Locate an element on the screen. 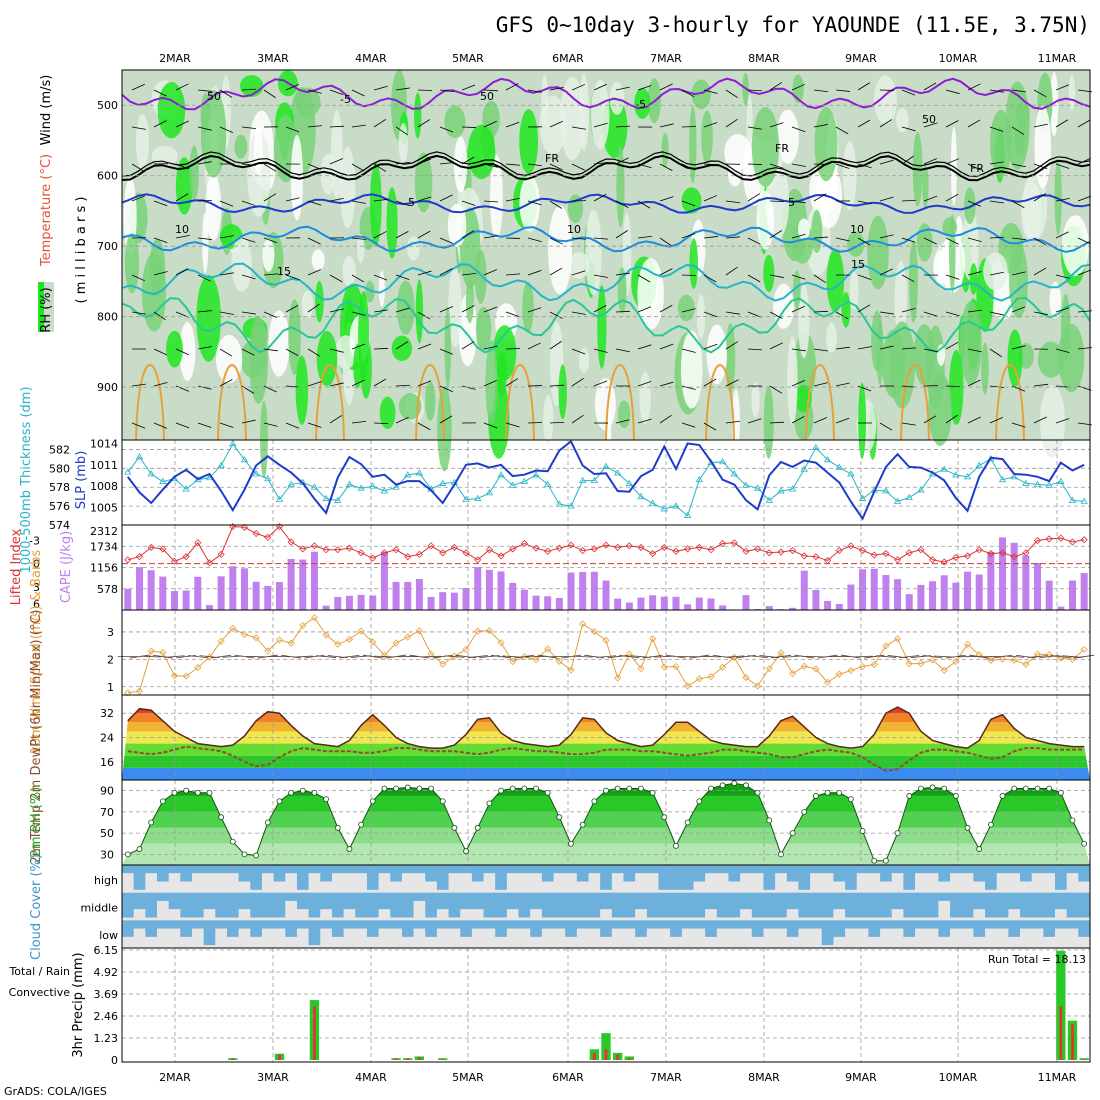 This screenshot has height=1100, width=1100. thickness-axis-label: 1000-500mb Thickness (dm) is located at coordinates (26, 479).